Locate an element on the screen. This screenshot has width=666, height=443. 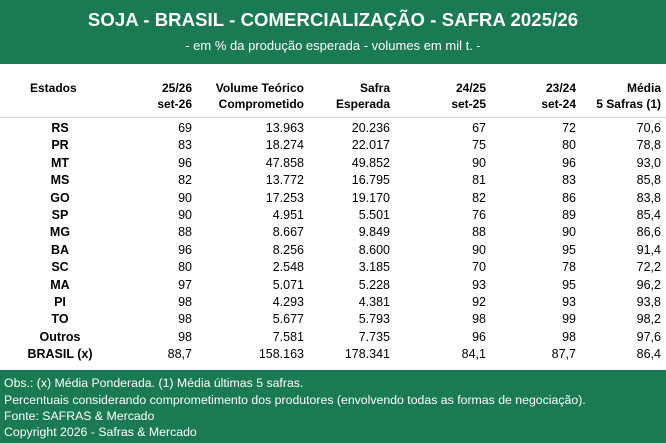
cell-state: BA is located at coordinates (60, 249).